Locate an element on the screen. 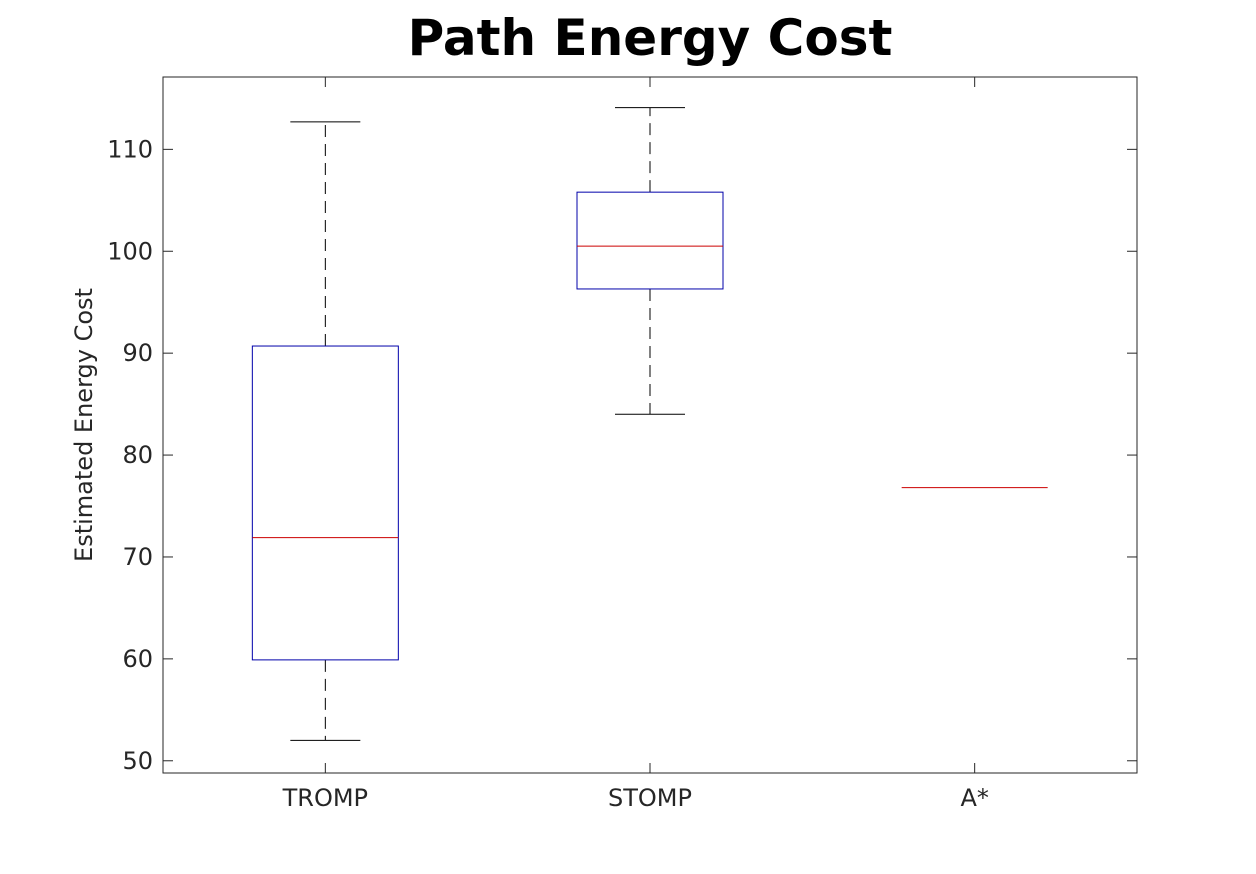  chart-title: Path Energy Cost is located at coordinates (650, 38).